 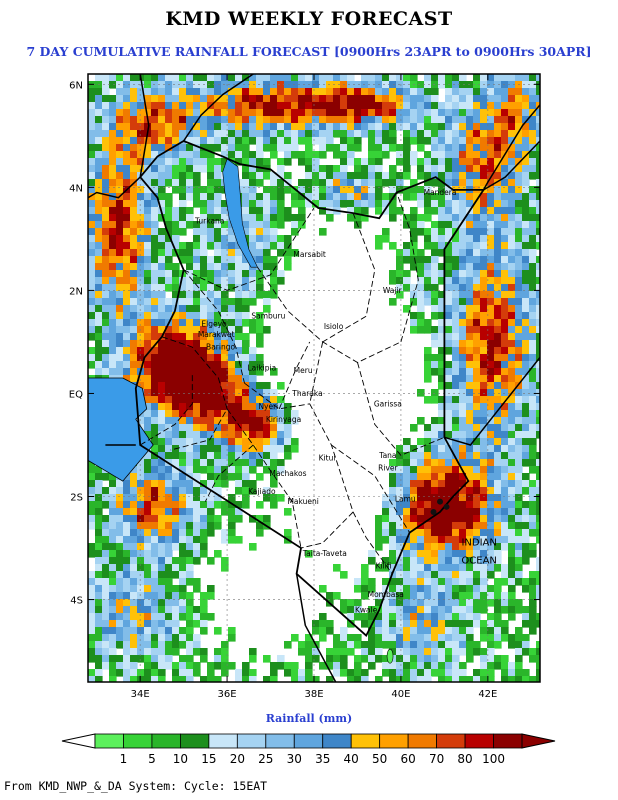 I want to click on colorbar-tick-label: 40, so click(x=351, y=759).